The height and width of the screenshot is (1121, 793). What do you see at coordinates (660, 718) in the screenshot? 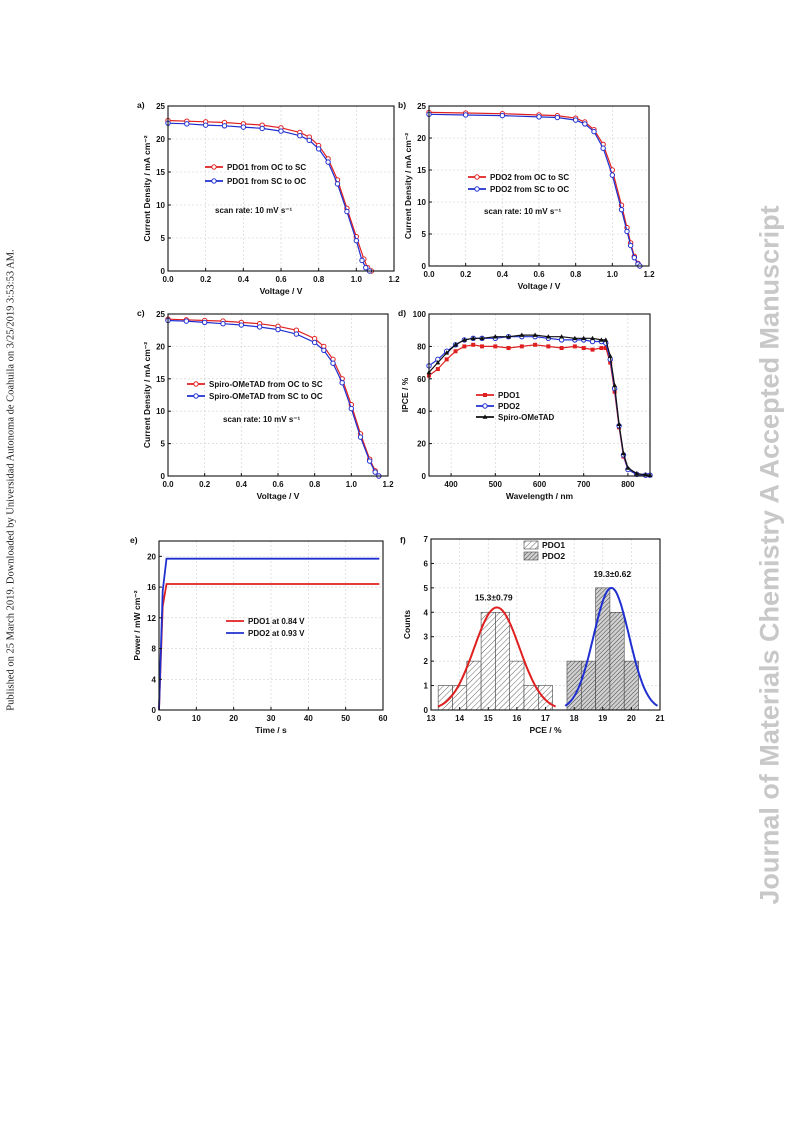
I see `x-tick-label: 21` at bounding box center [660, 718].